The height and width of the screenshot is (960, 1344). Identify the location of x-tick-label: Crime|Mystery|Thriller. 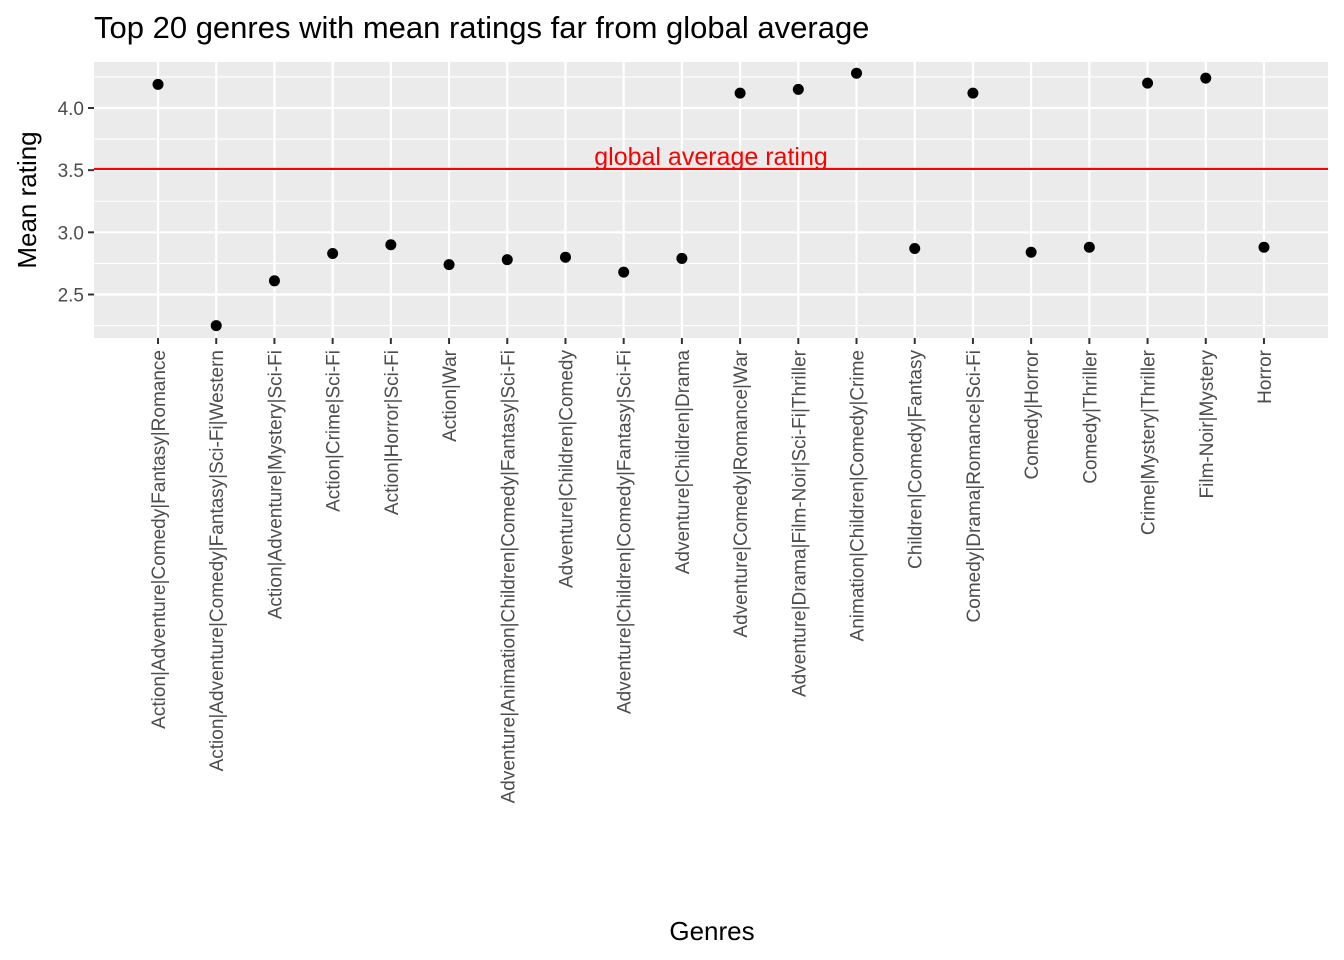
(1149, 442).